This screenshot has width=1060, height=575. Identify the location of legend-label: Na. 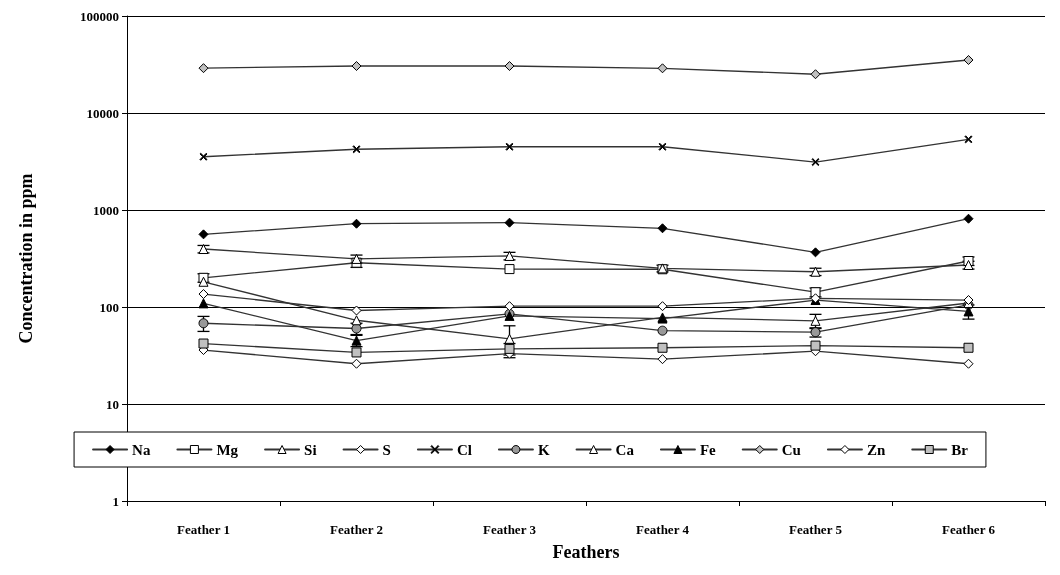
(141, 449).